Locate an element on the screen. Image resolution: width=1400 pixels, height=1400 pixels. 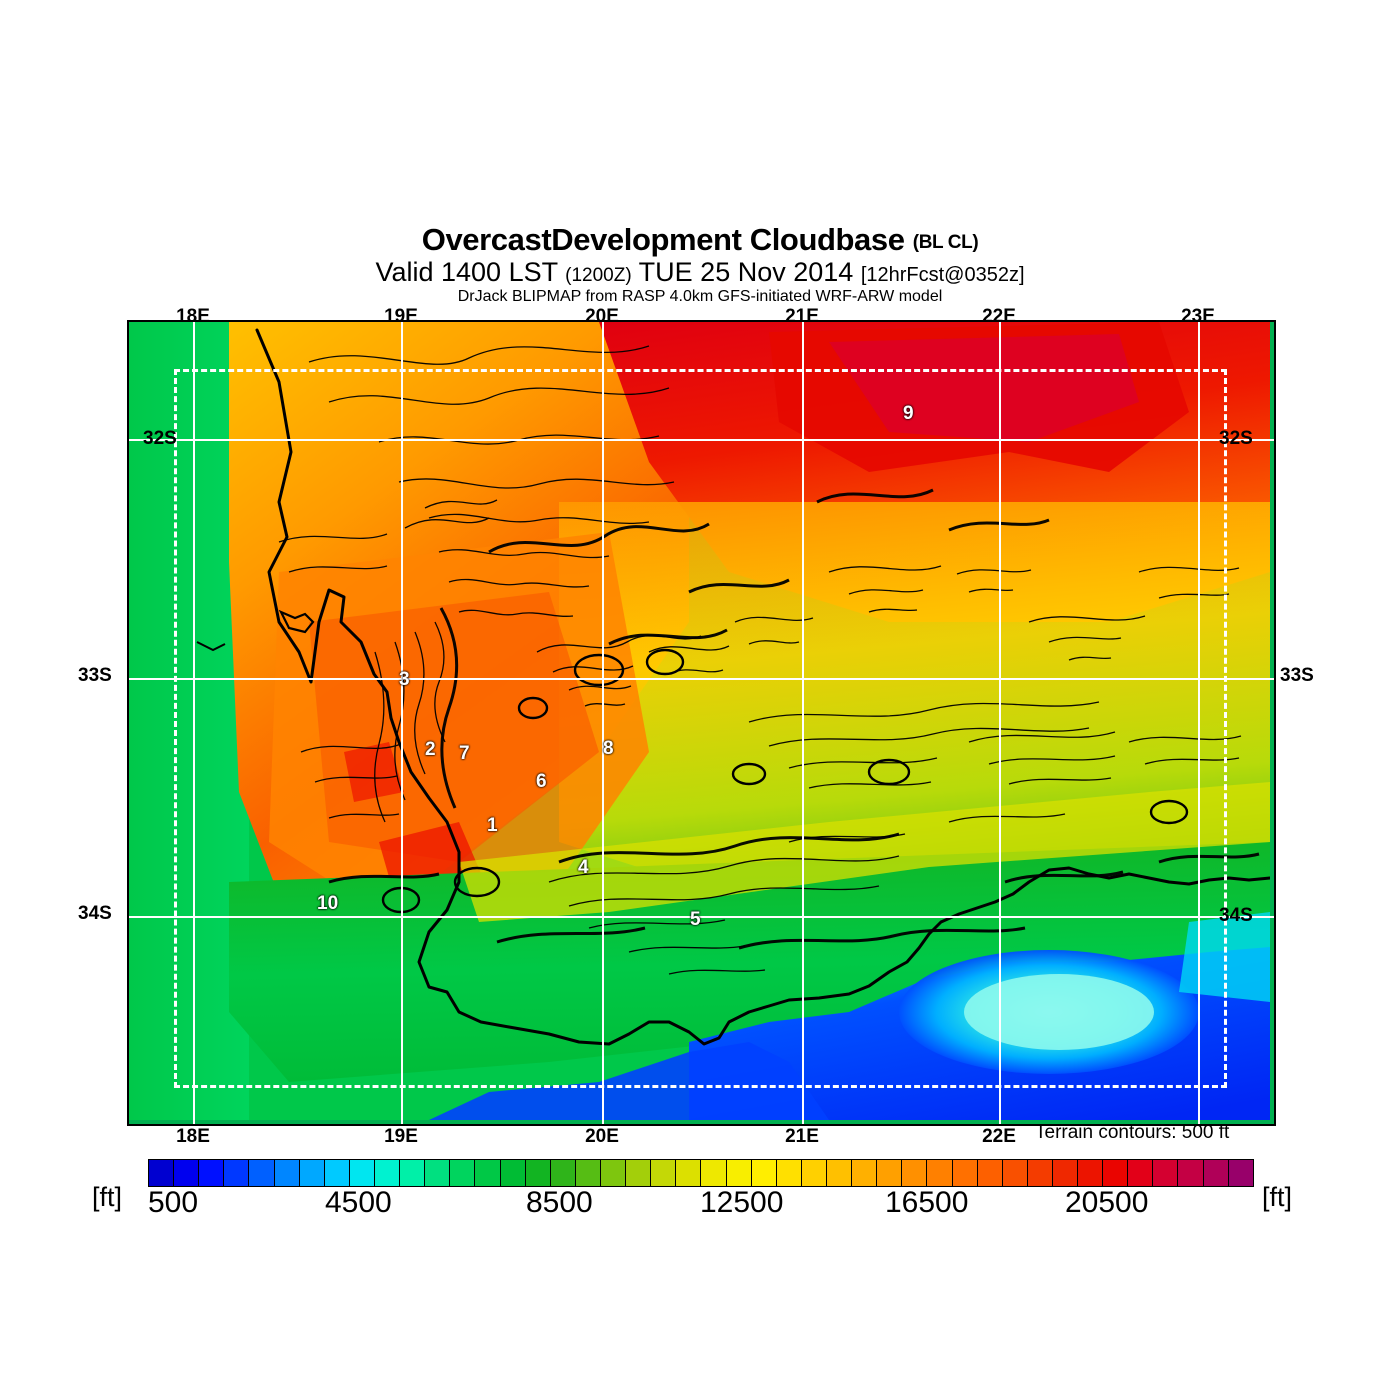
gridline-lon-18E is located at coordinates (194, 723).